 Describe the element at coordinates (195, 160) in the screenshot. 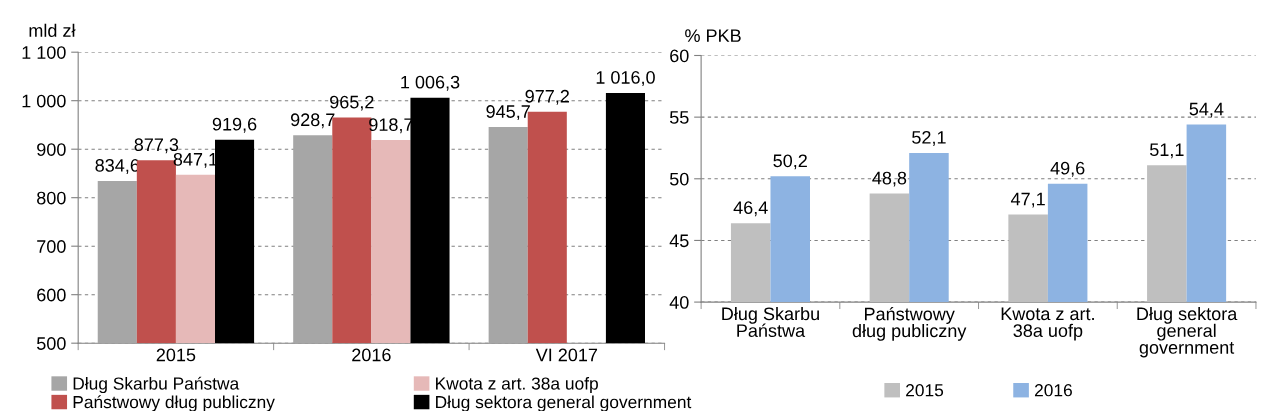

I see `data-label: 847,1` at that location.